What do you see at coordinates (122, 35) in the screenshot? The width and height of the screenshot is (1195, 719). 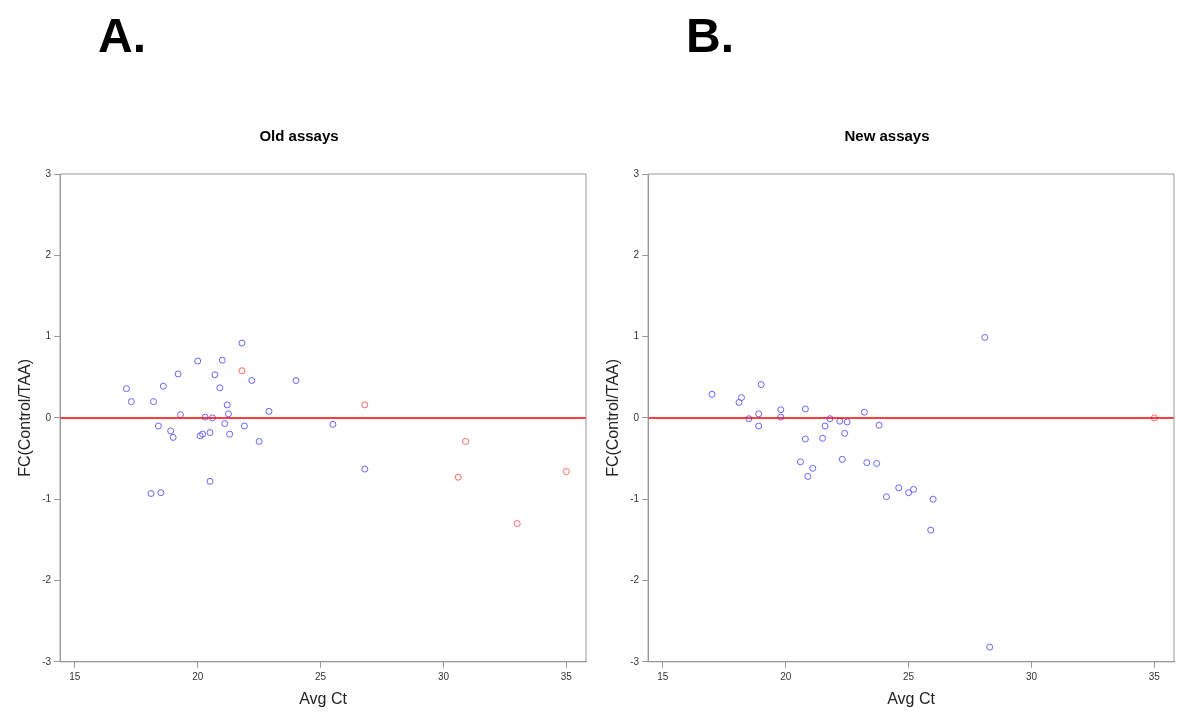 I see `text: A.` at bounding box center [122, 35].